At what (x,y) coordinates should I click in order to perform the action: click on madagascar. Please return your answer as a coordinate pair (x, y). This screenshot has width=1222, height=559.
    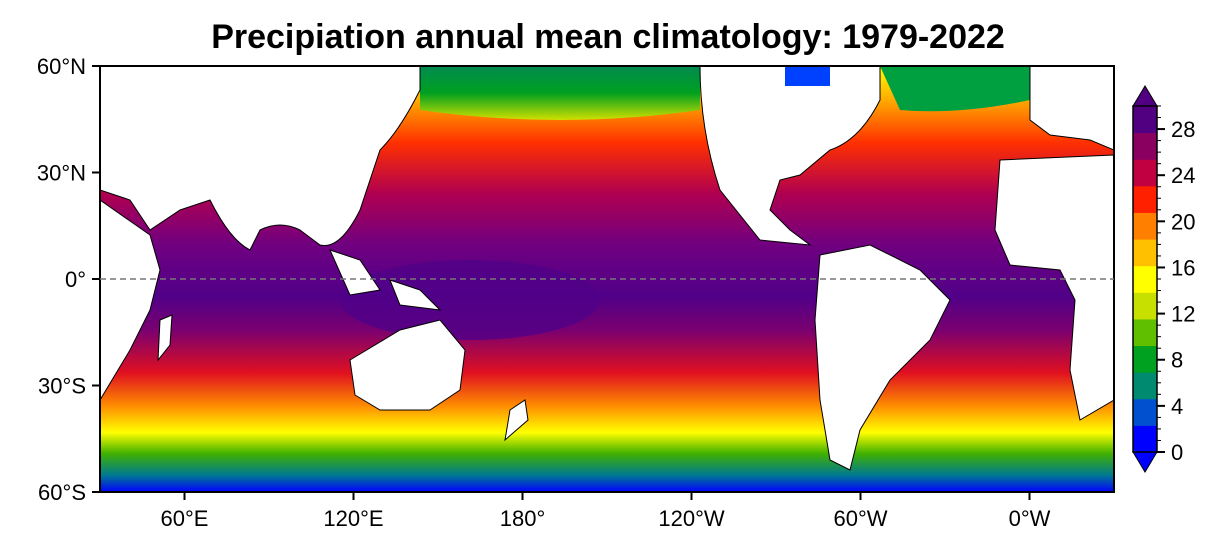
    Looking at the image, I should click on (165, 338).